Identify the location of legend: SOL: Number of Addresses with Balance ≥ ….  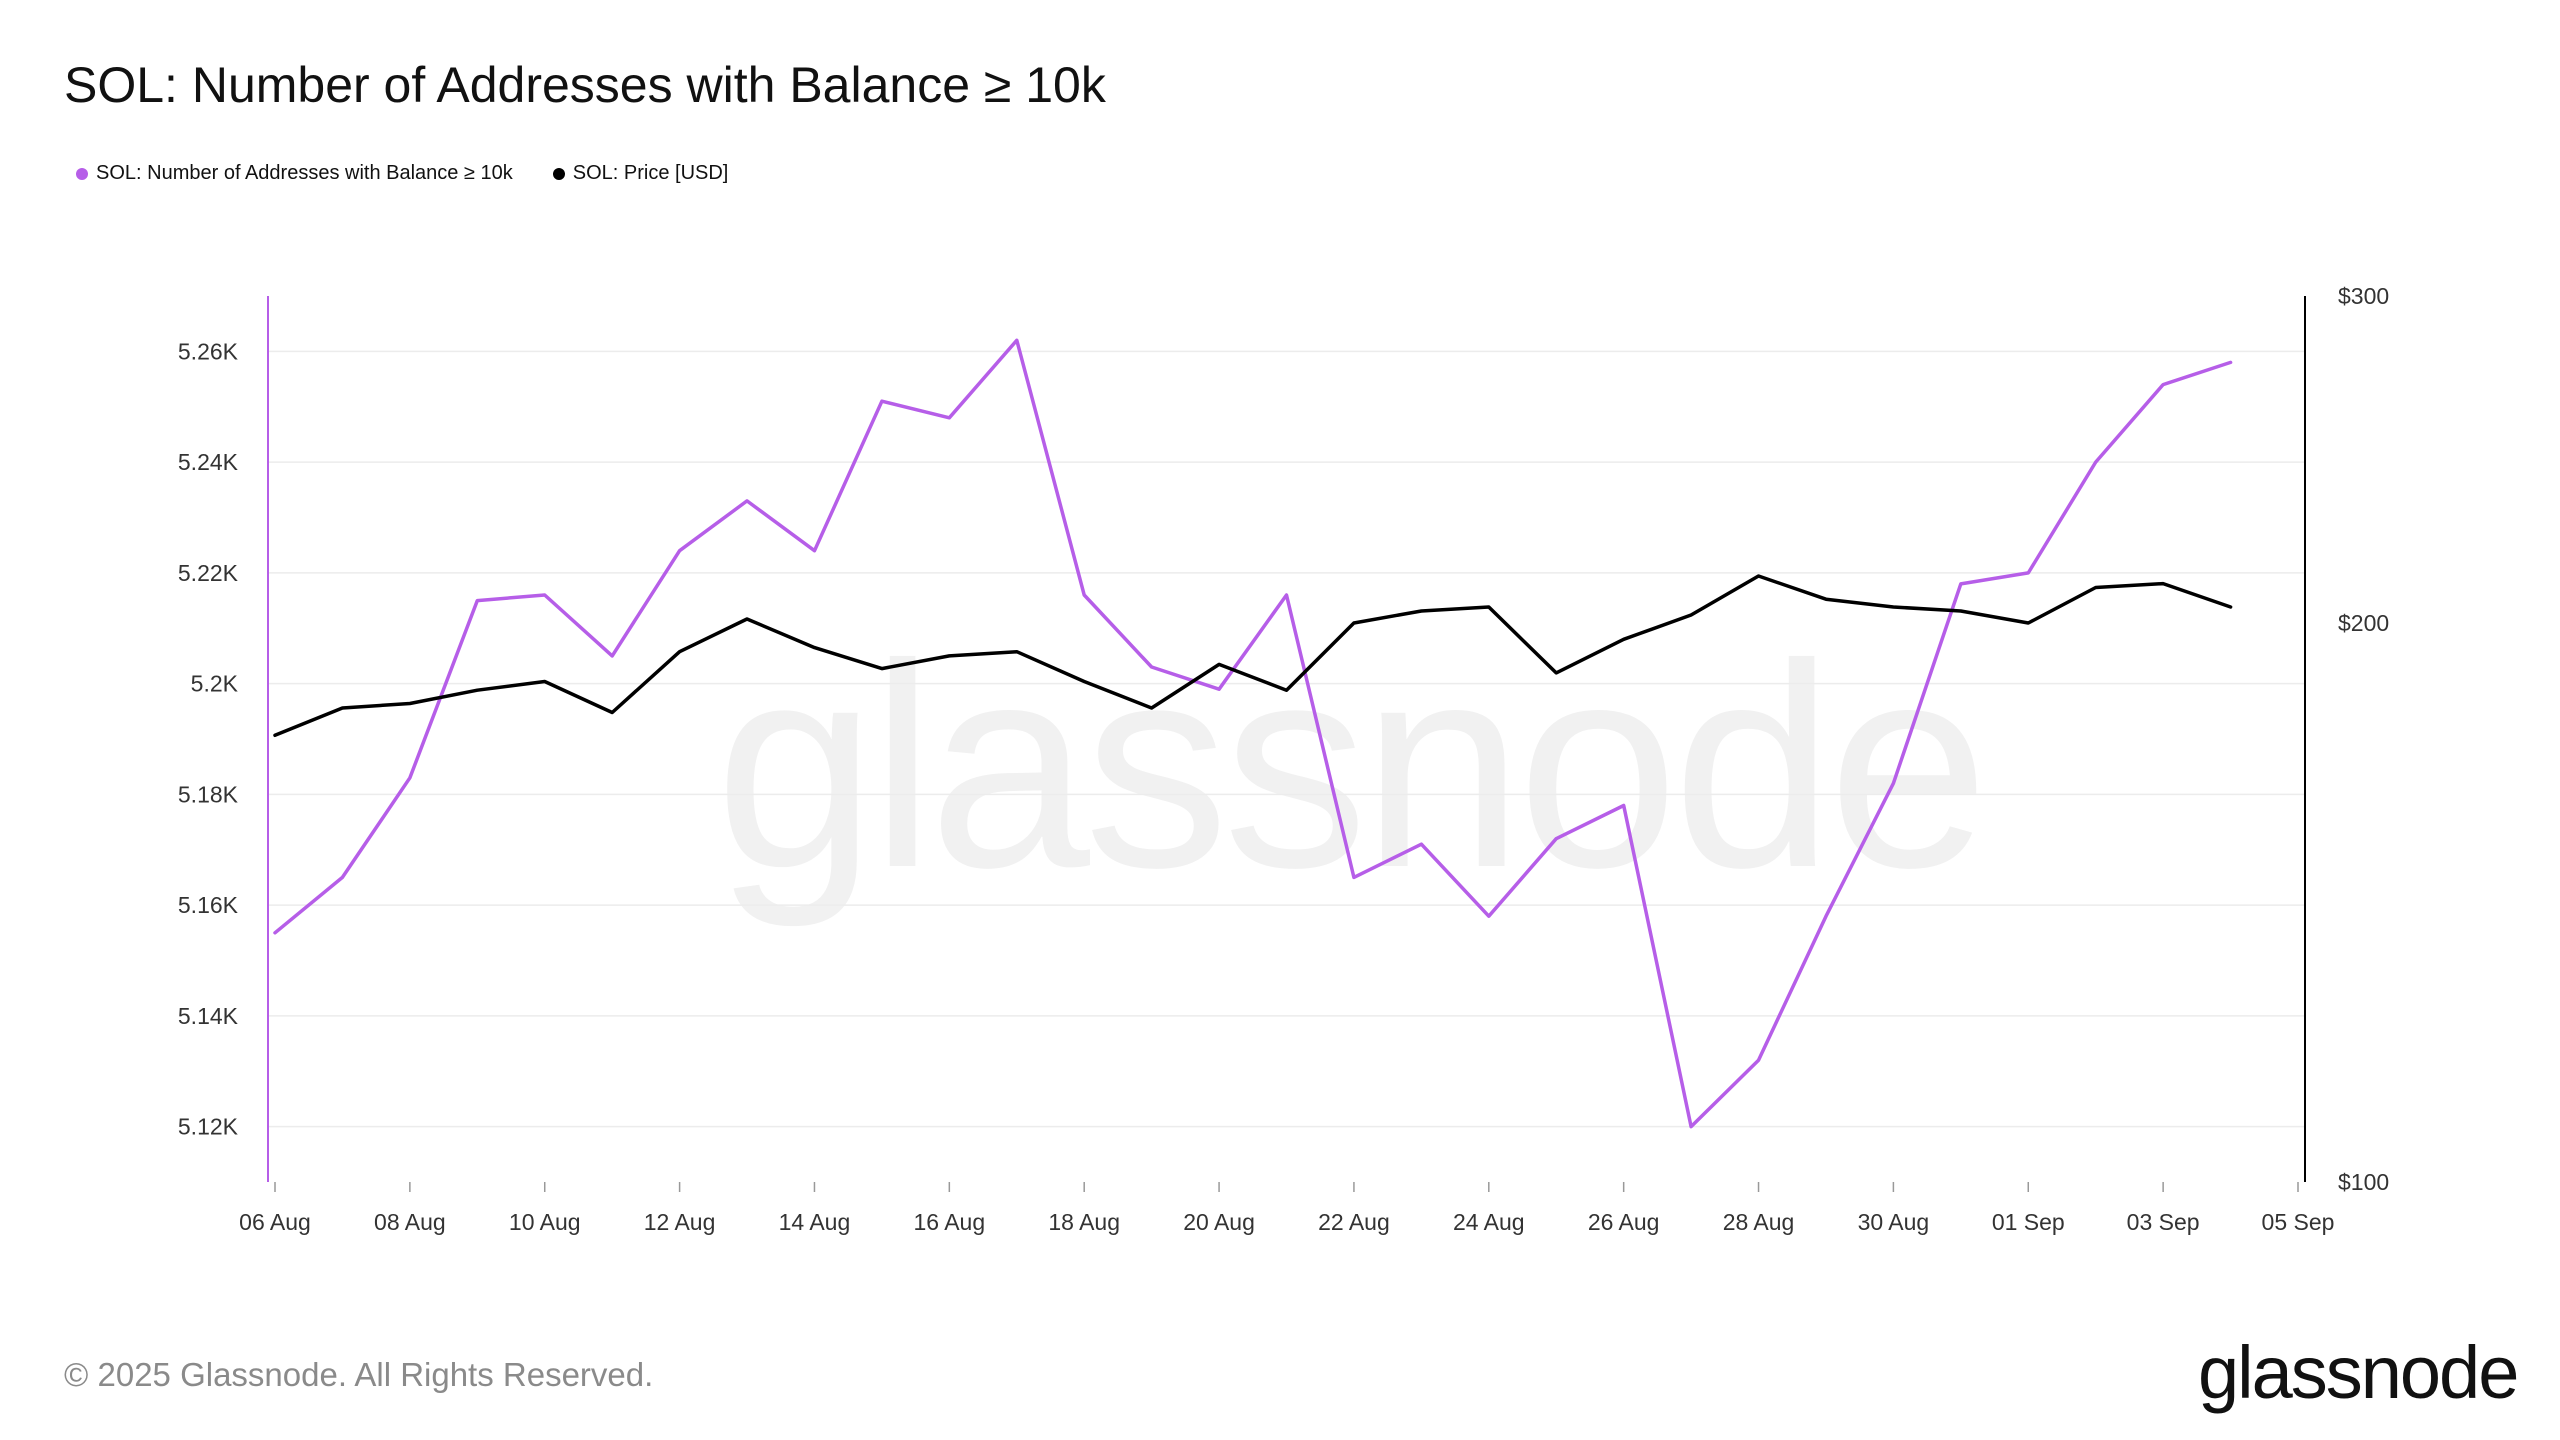
(422, 173).